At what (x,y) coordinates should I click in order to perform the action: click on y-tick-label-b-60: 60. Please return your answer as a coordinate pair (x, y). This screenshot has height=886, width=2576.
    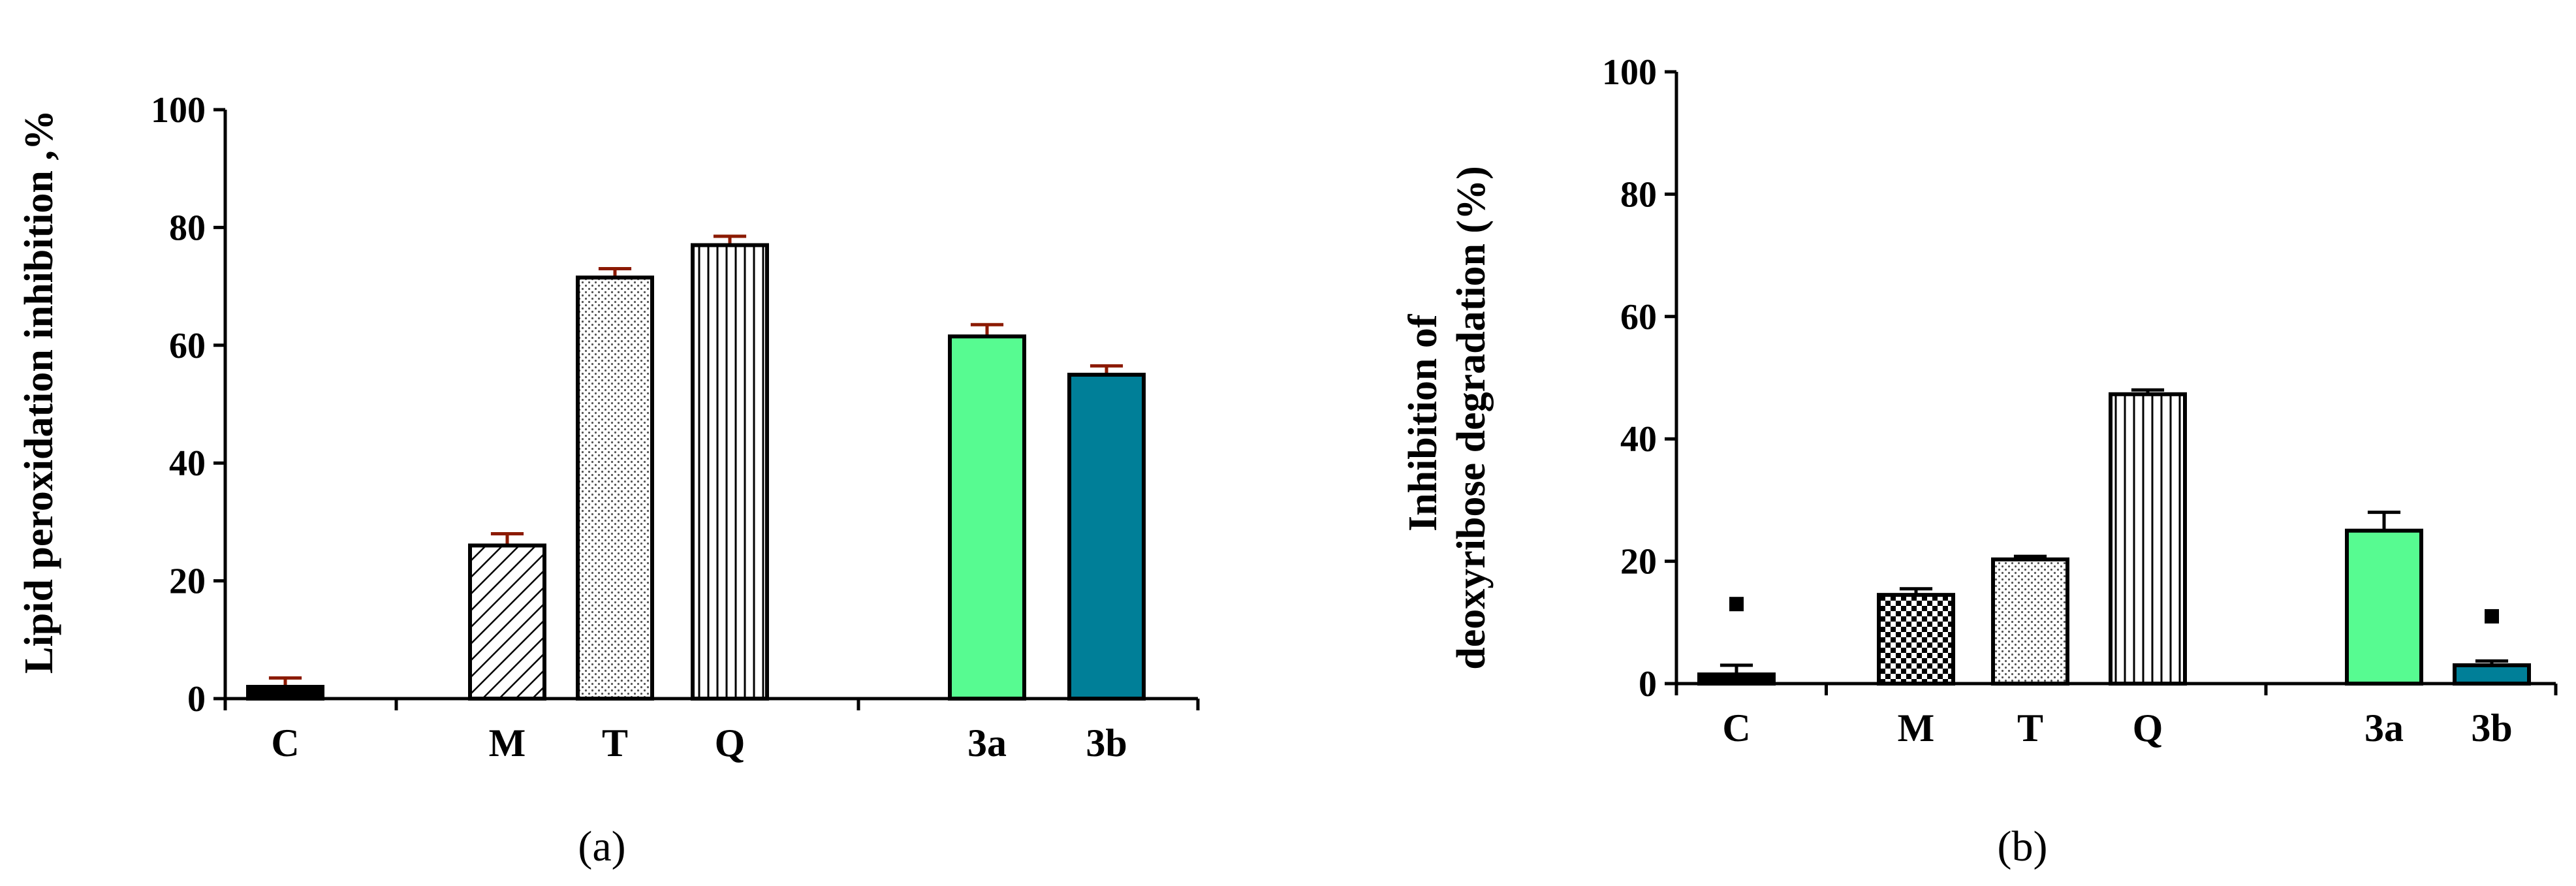
    Looking at the image, I should click on (1638, 317).